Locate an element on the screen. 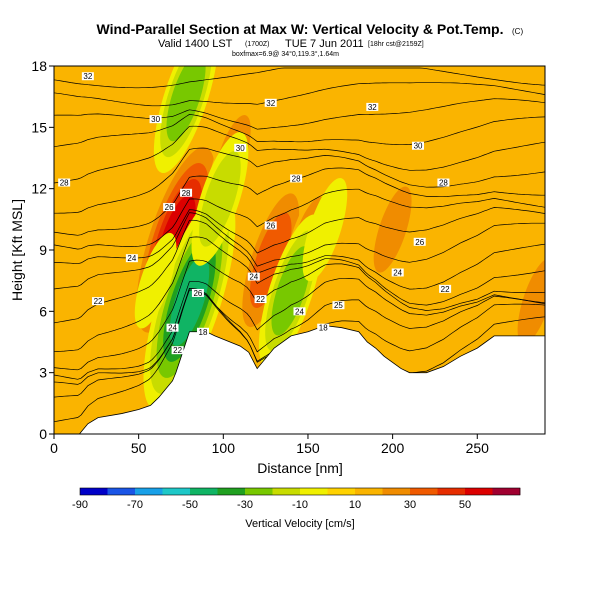 The height and width of the screenshot is (600, 600). x-tick-label: 50 is located at coordinates (139, 448).